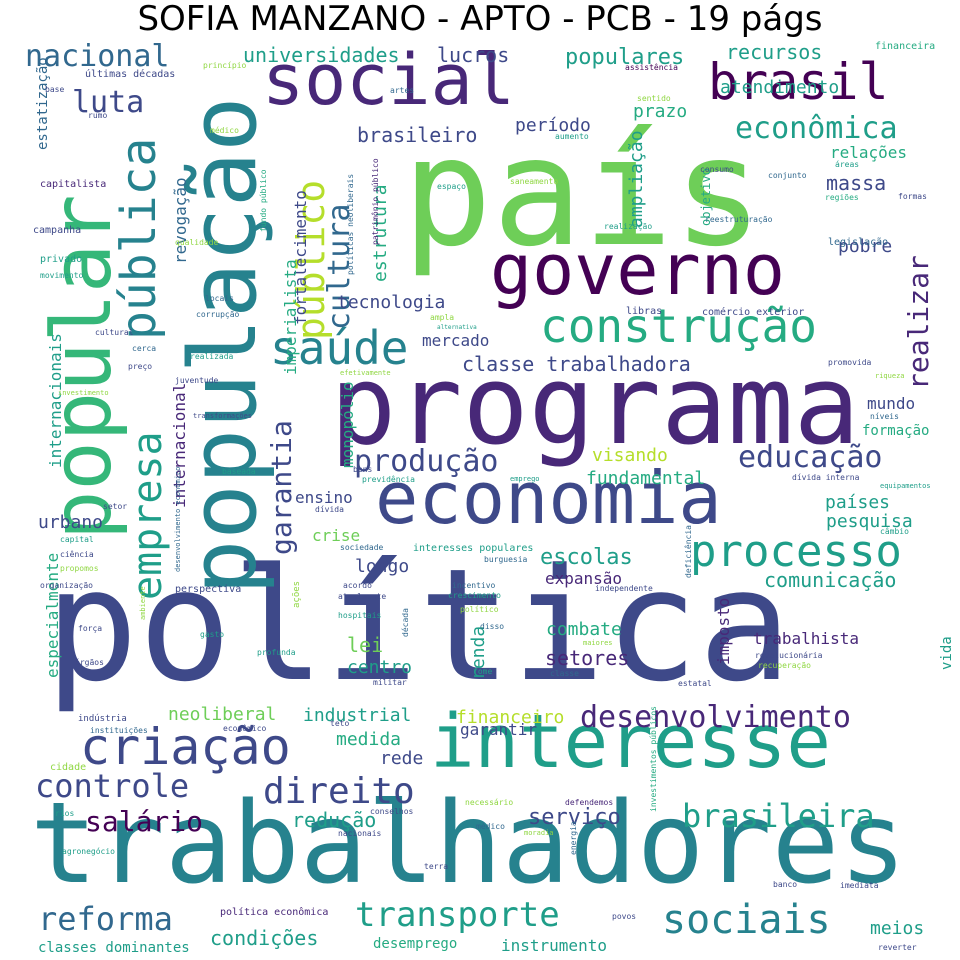 This screenshot has height=960, width=960. What do you see at coordinates (778, 816) in the screenshot?
I see `word-brasileira: brasileira` at bounding box center [778, 816].